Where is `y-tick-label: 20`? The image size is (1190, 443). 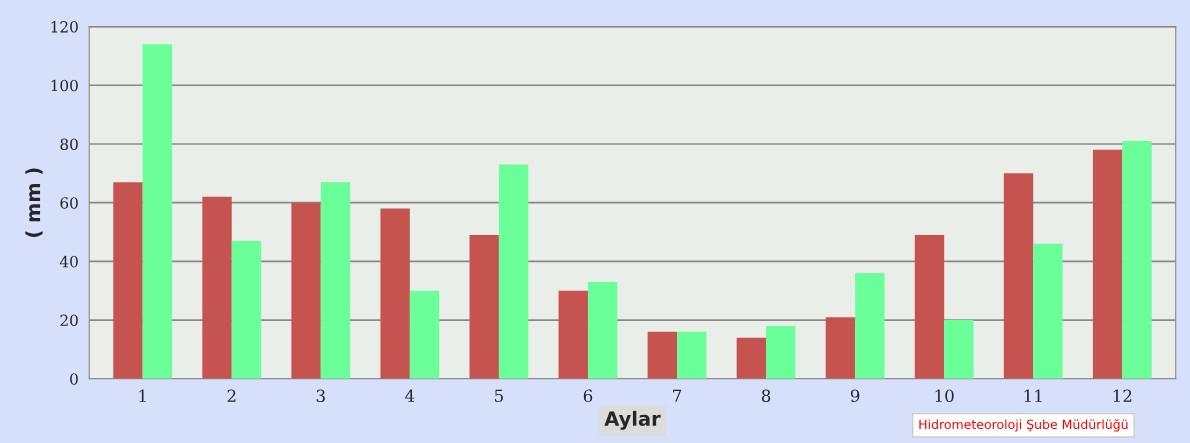
y-tick-label: 20 is located at coordinates (69, 320).